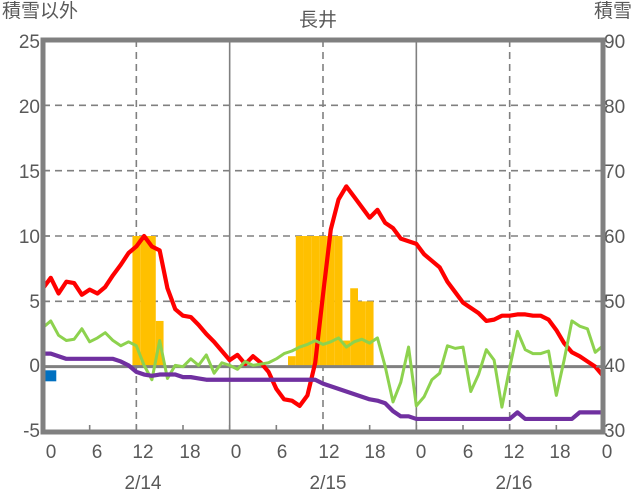 The width and height of the screenshot is (636, 501). I want to click on y-left-tick-6: -5, so click(31, 431).